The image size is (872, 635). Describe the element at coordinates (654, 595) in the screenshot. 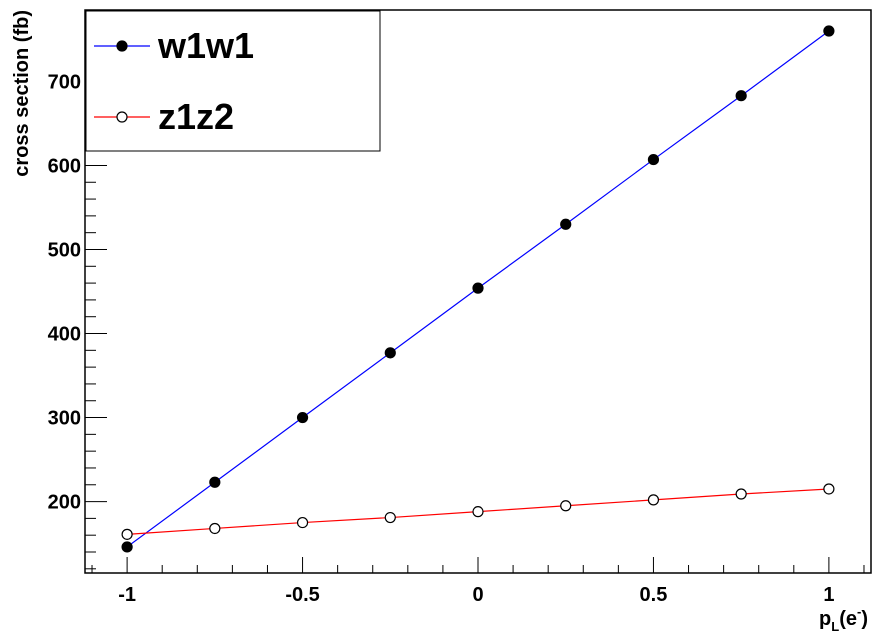

I see `x-tick-label: 0.5` at that location.